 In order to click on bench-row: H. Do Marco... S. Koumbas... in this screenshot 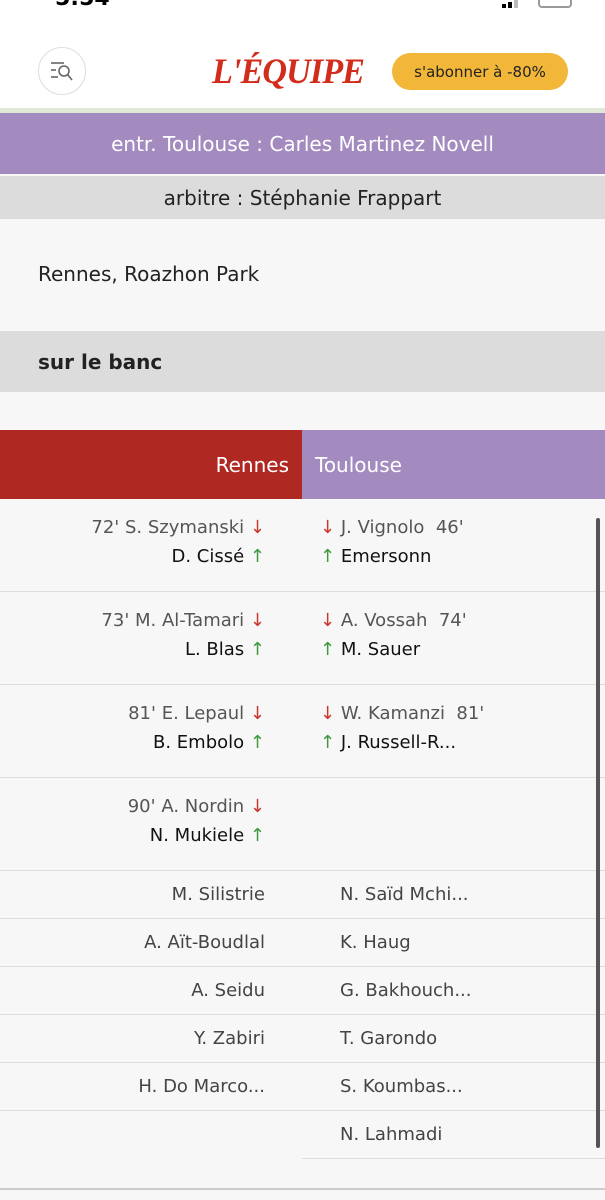, I will do `click(302, 1087)`.